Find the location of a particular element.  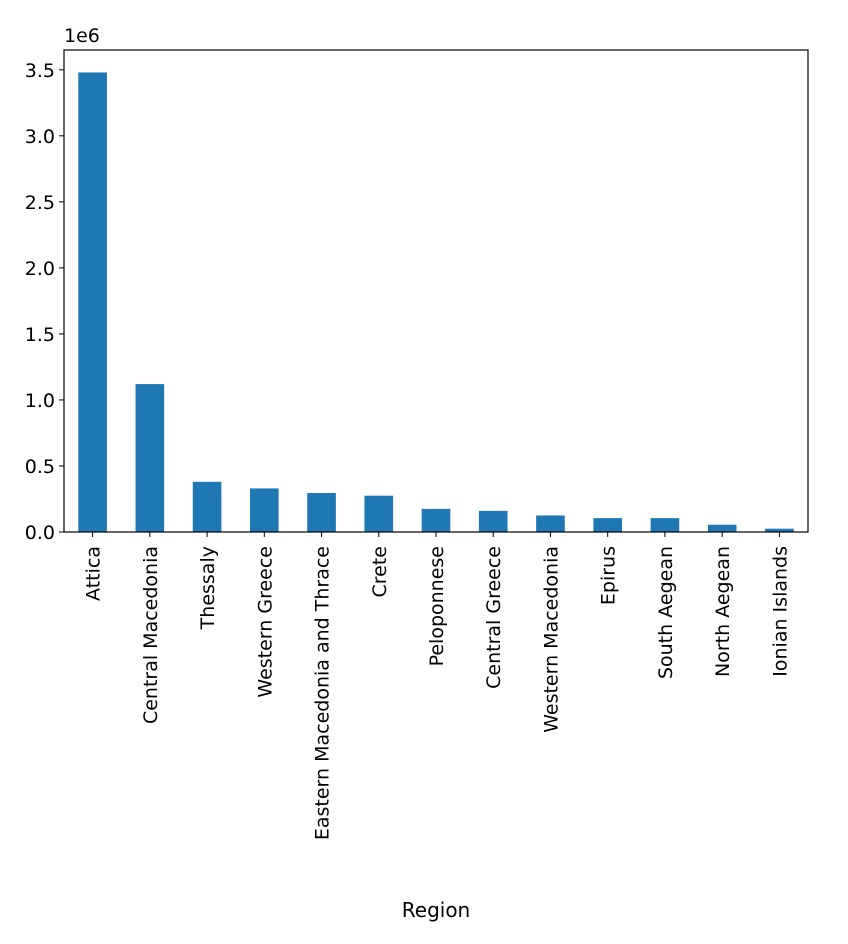

bar-south-aegean is located at coordinates (665, 525).